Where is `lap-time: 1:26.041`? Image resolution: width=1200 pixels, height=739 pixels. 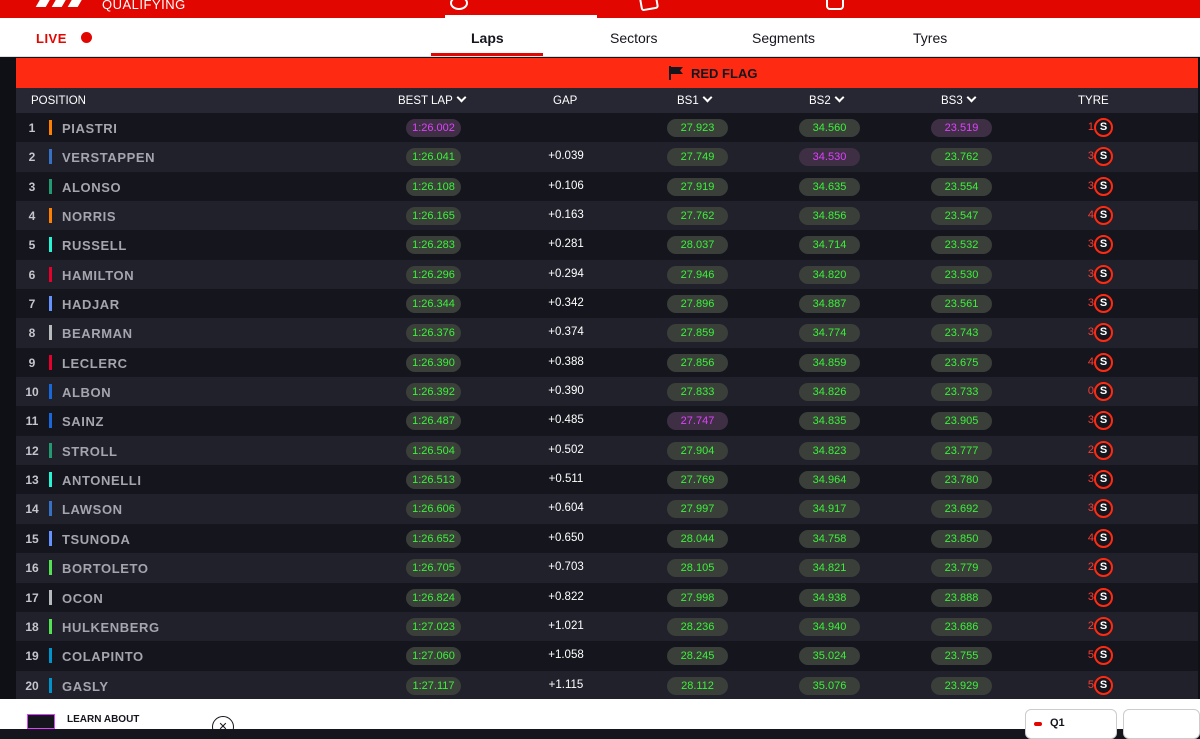
lap-time: 1:26.041 is located at coordinates (433, 157).